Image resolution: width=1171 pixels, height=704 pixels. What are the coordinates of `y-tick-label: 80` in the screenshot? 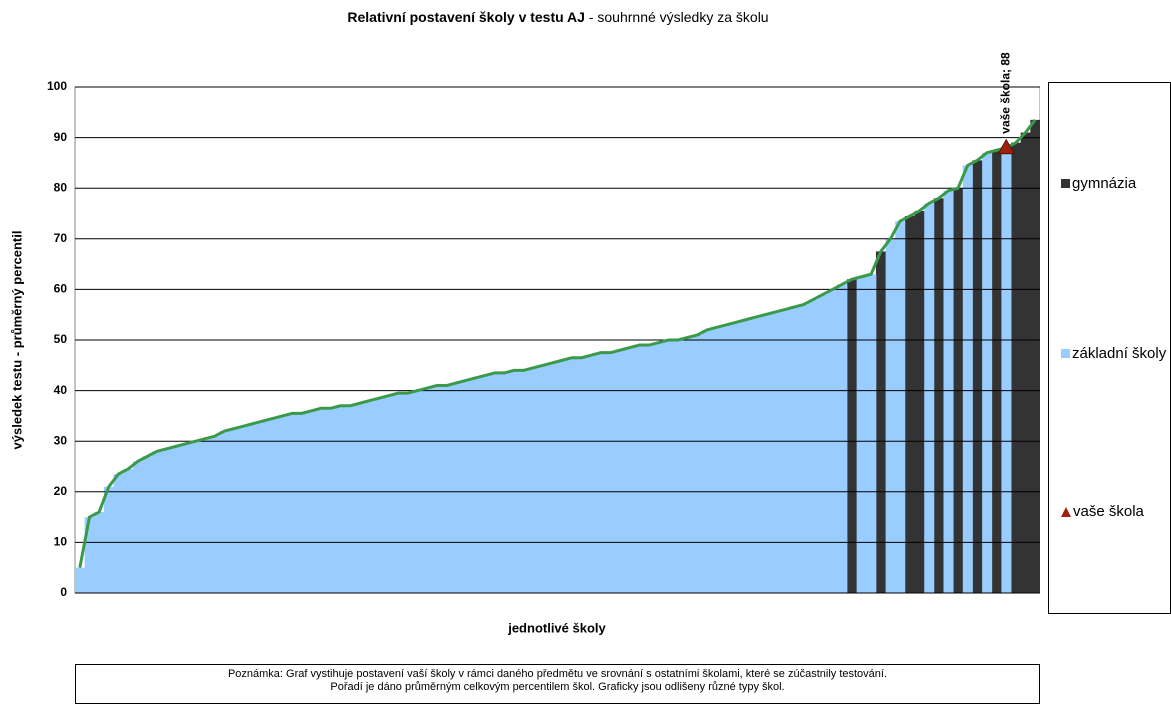 It's located at (61, 187).